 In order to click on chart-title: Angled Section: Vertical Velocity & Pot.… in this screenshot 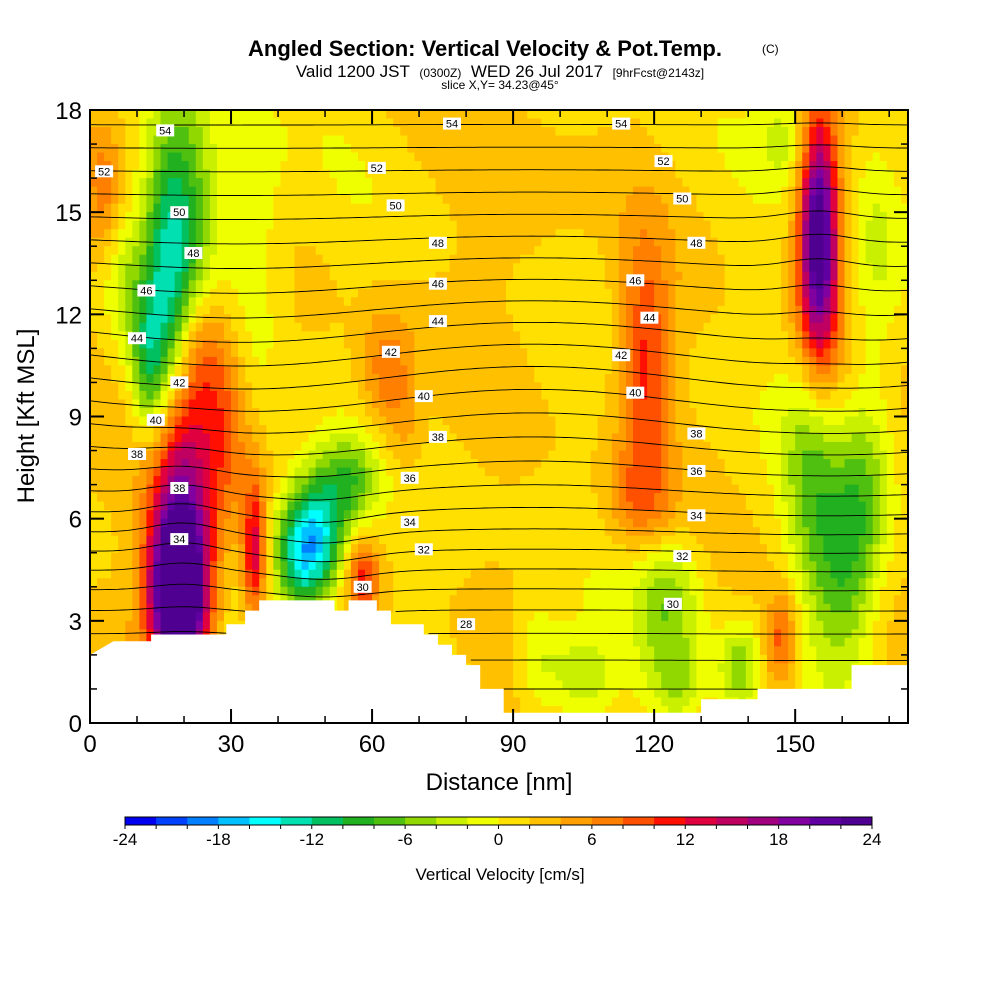, I will do `click(485, 48)`.